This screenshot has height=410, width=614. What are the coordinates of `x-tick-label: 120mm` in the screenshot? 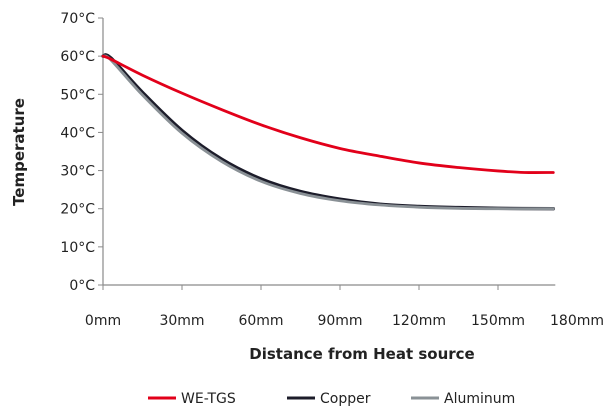 It's located at (419, 321).